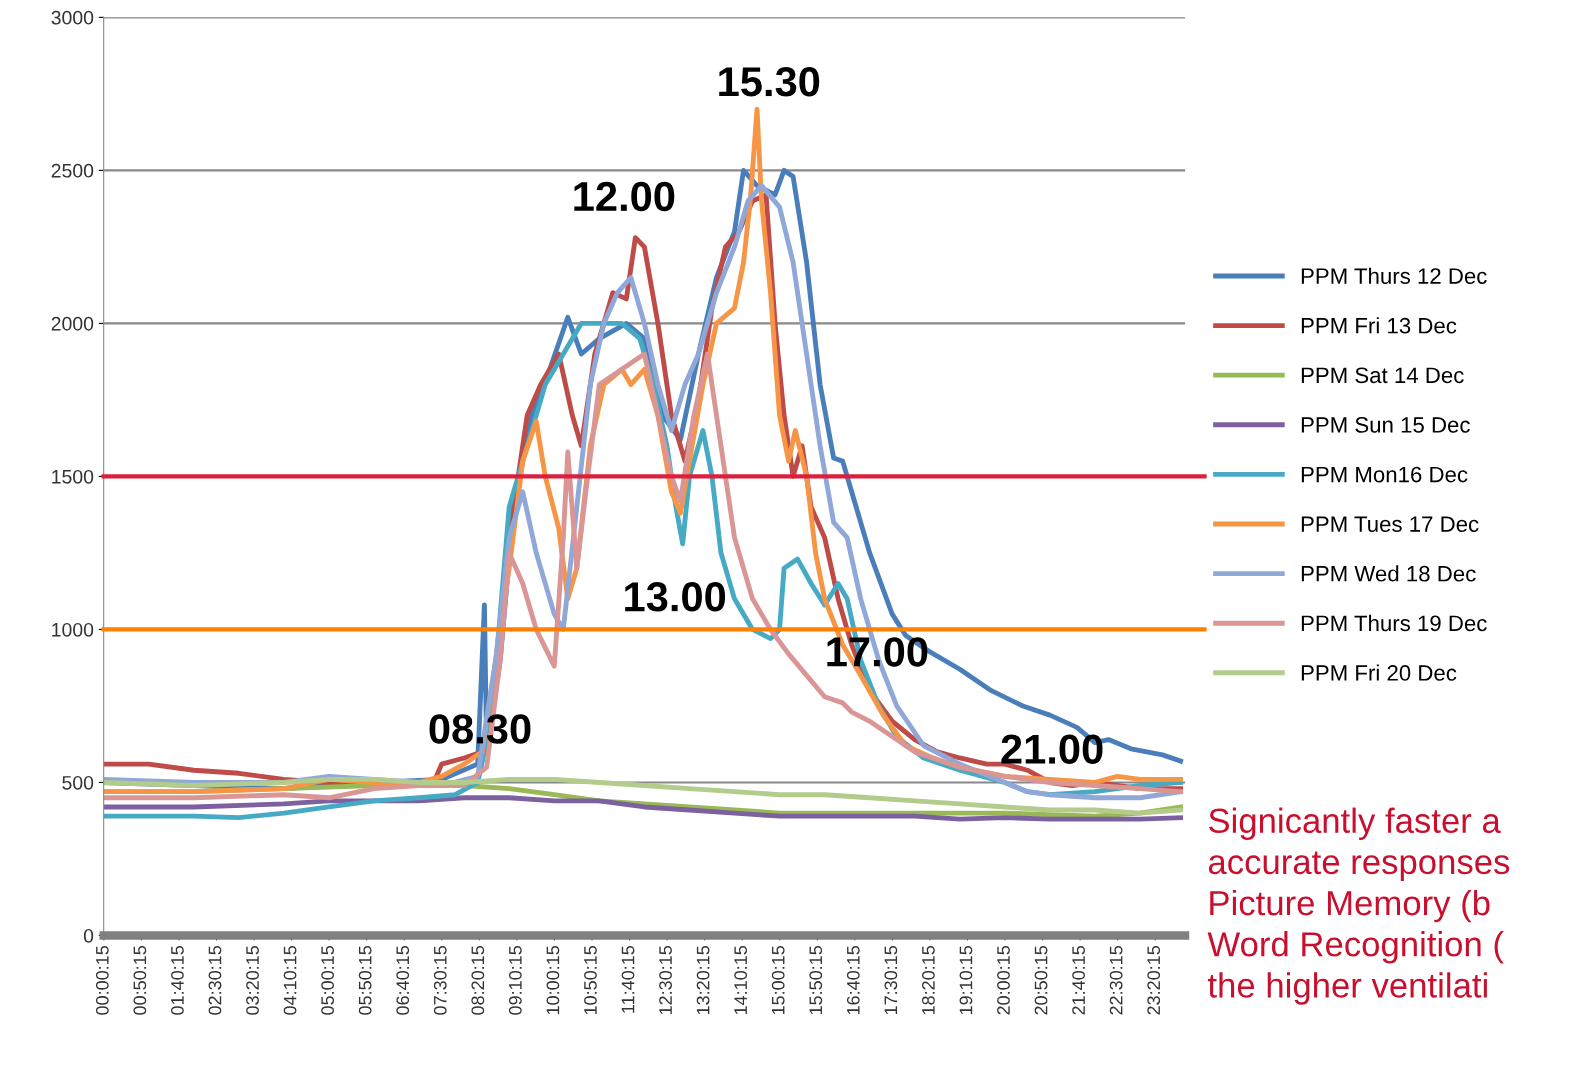 This screenshot has height=1084, width=1595. Describe the element at coordinates (72, 323) in the screenshot. I see `y-tick-label: 2000` at that location.